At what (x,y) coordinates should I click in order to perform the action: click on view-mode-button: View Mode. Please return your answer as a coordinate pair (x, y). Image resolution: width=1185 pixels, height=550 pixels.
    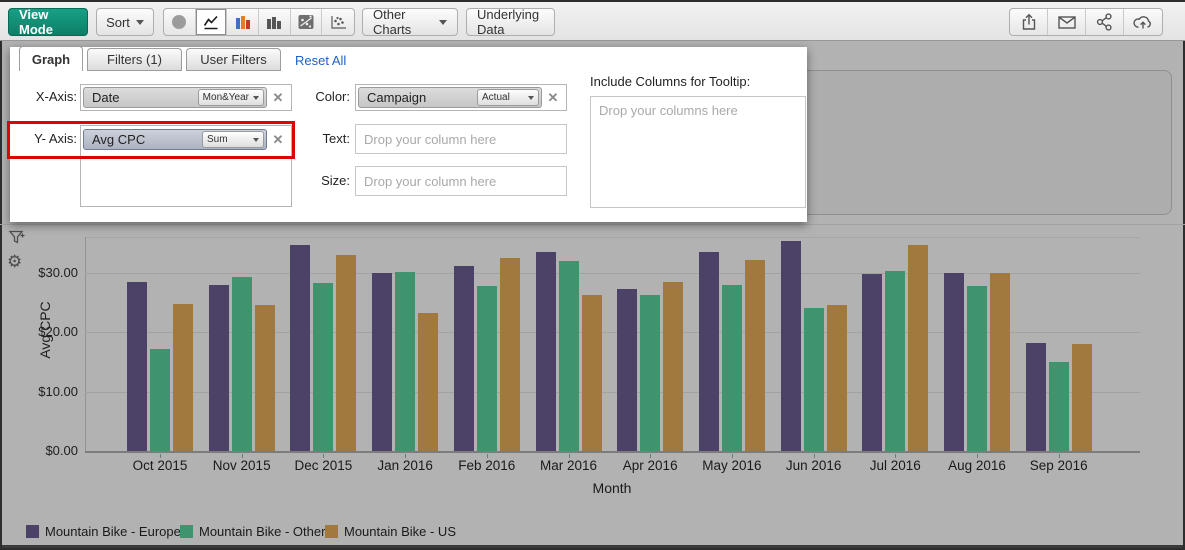
    Looking at the image, I should click on (48, 22).